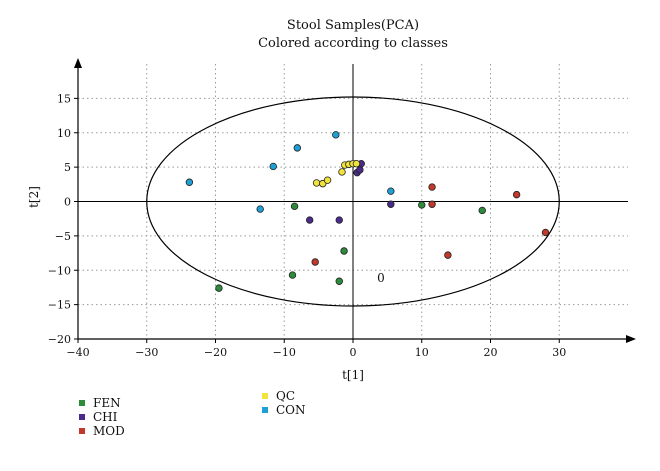 The width and height of the screenshot is (660, 471). What do you see at coordinates (64, 133) in the screenshot?
I see `y-tick-label: 10` at bounding box center [64, 133].